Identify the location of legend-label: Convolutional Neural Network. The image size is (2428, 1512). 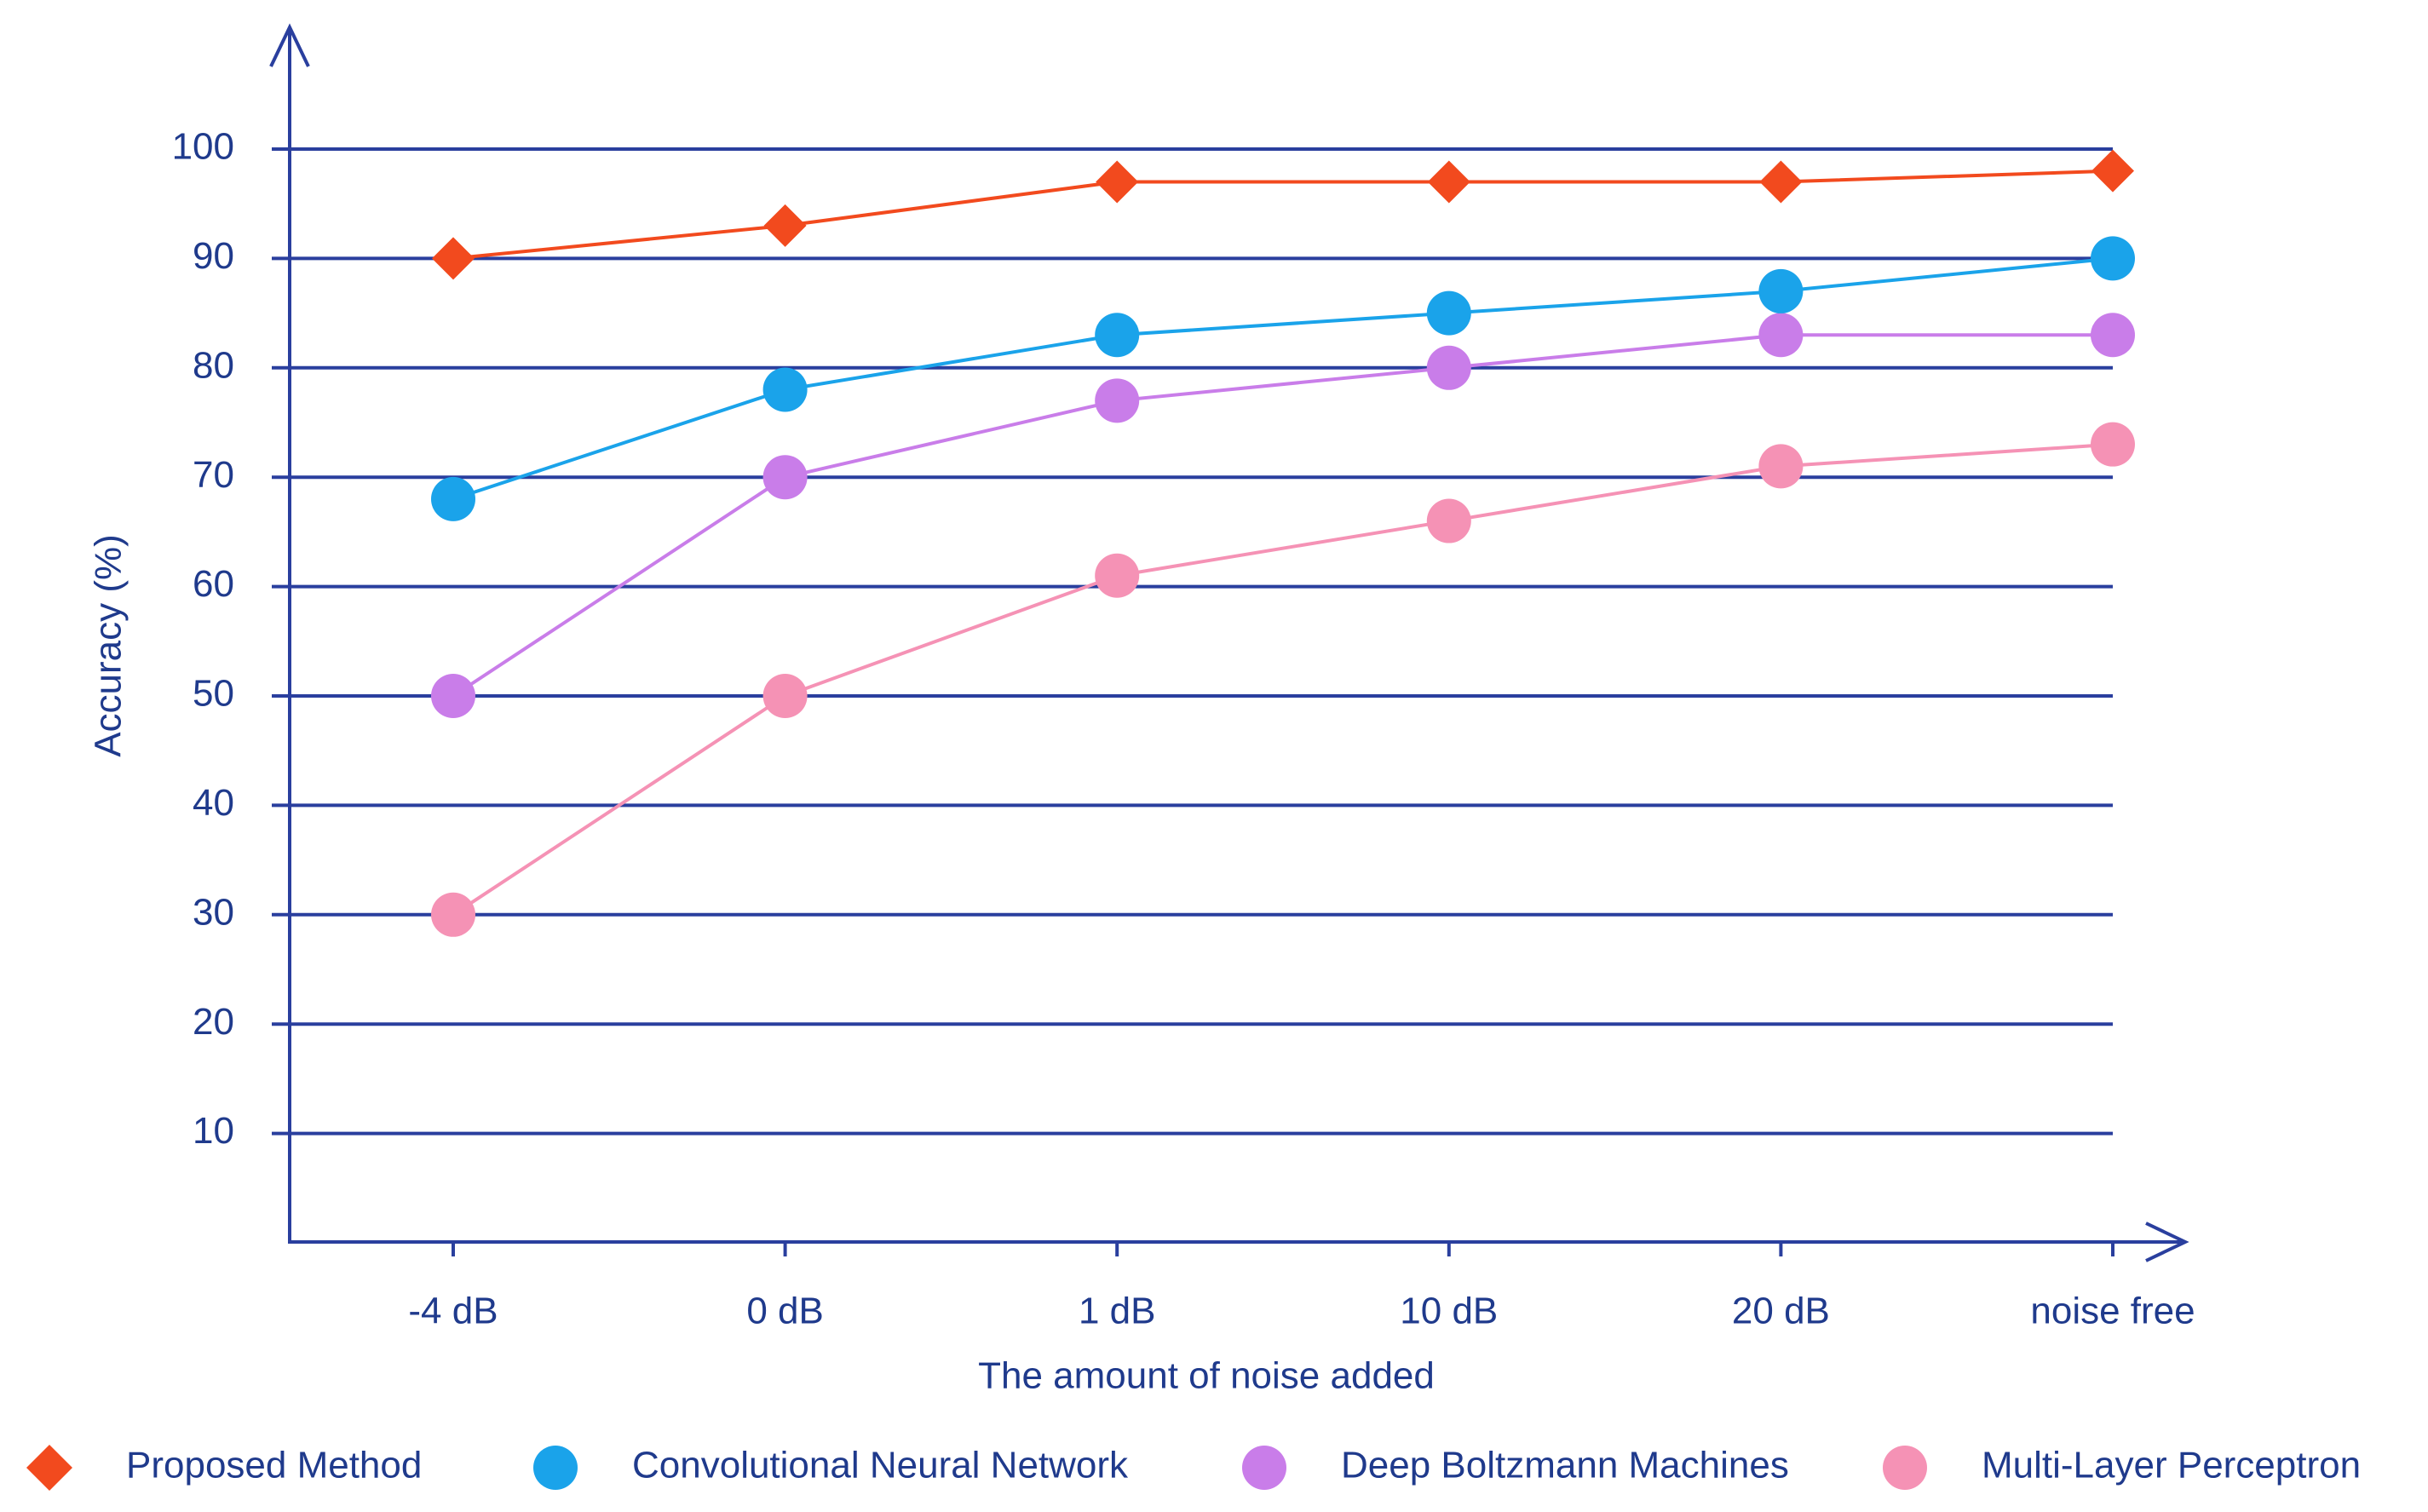
(881, 1465).